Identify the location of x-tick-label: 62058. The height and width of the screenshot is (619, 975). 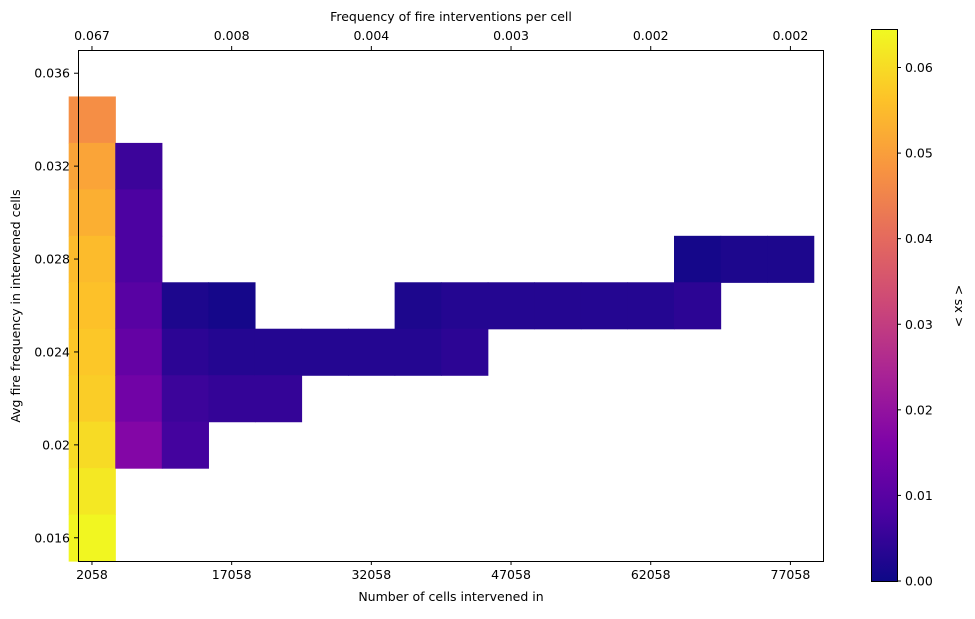
(651, 574).